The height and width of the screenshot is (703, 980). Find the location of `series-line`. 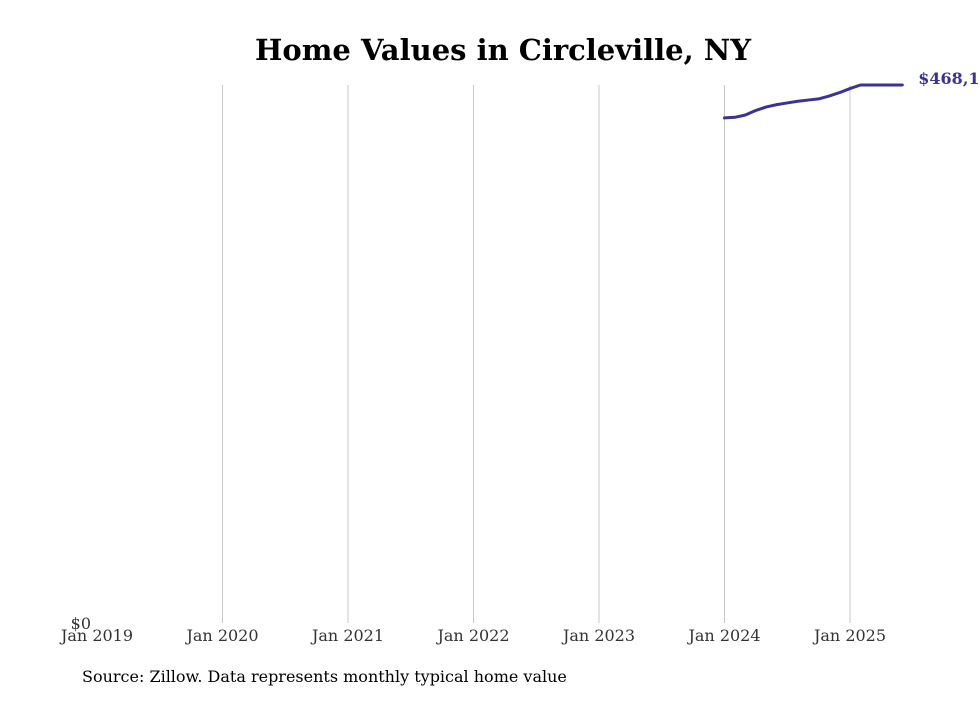

series-line is located at coordinates (813, 101).